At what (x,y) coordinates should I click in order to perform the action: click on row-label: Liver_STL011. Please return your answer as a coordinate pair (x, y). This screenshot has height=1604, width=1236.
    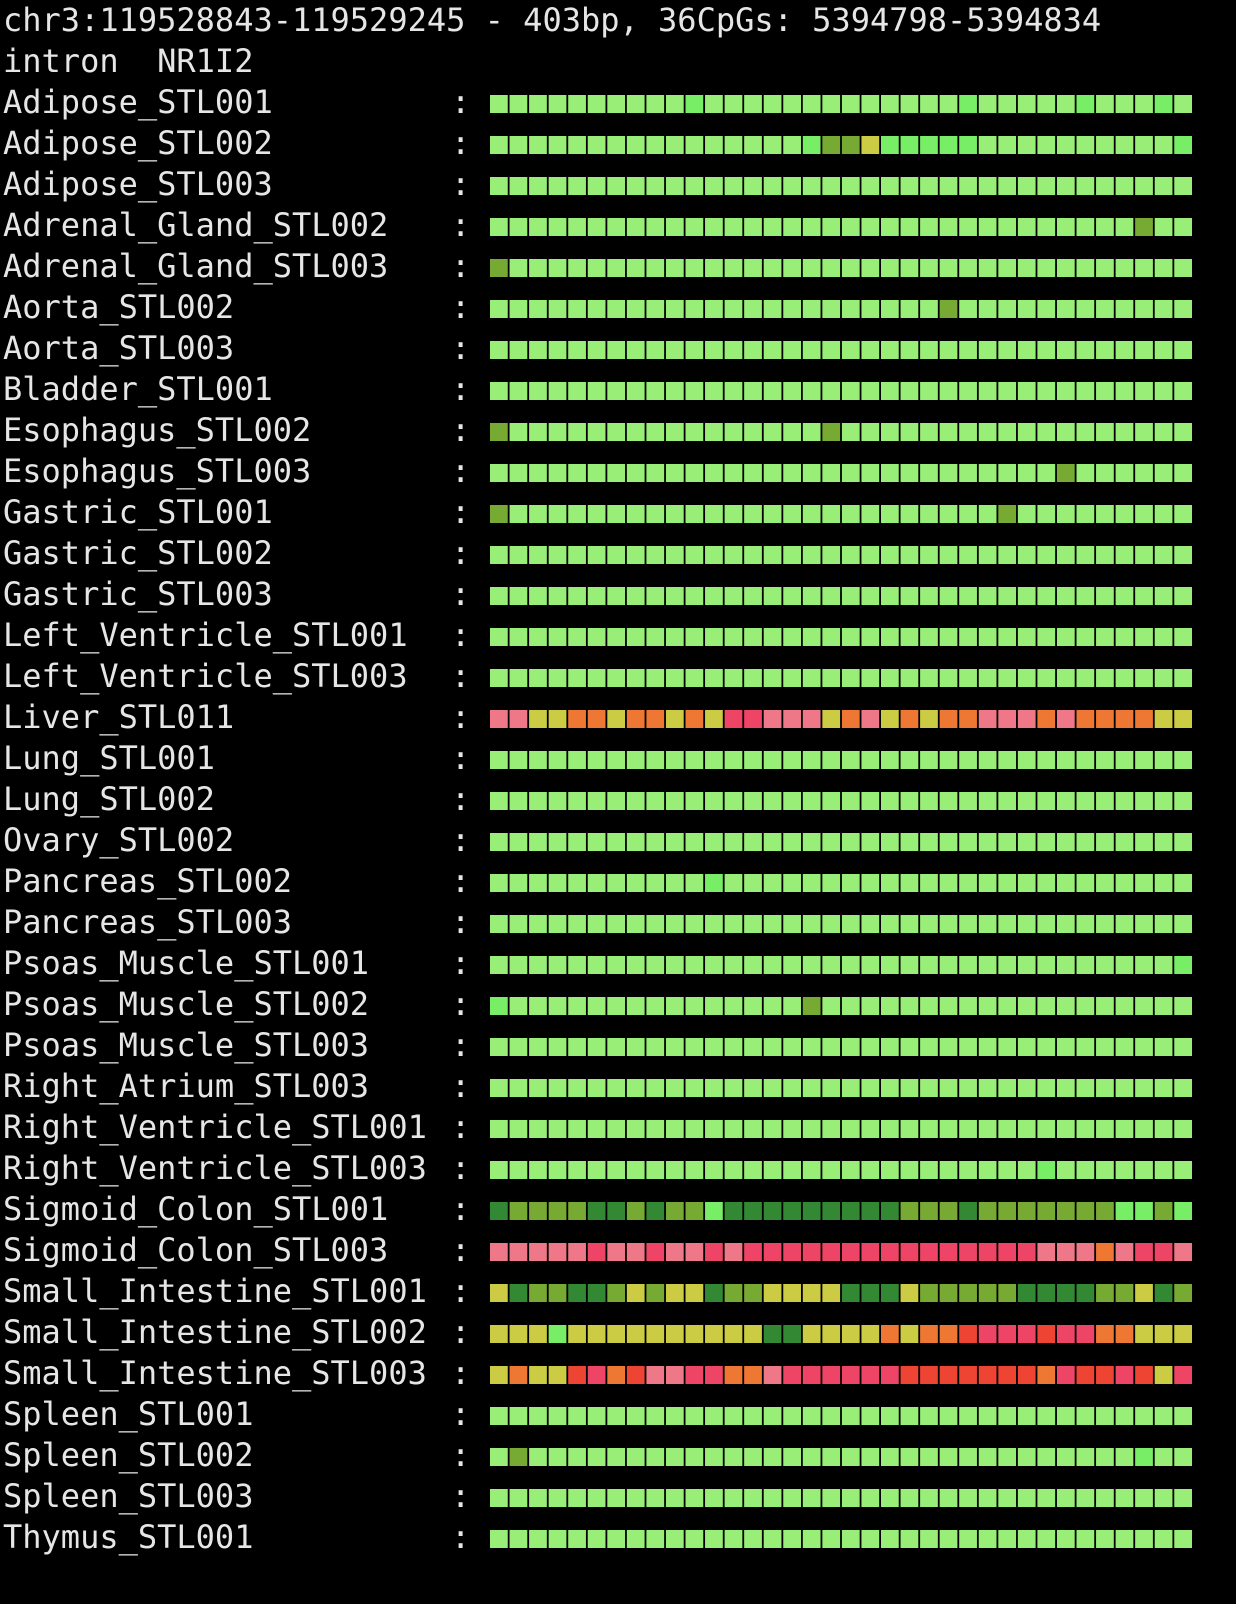
    Looking at the image, I should click on (118, 717).